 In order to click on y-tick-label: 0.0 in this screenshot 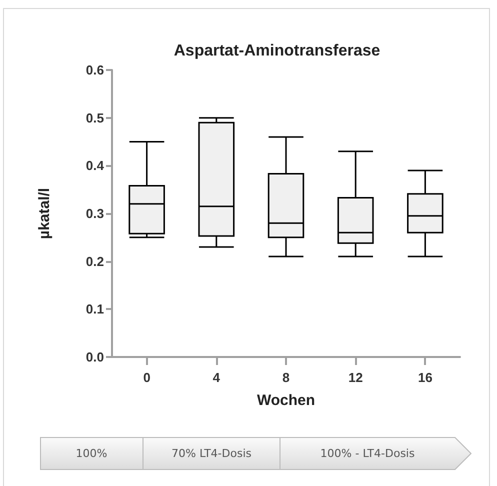, I will do `click(95, 357)`.